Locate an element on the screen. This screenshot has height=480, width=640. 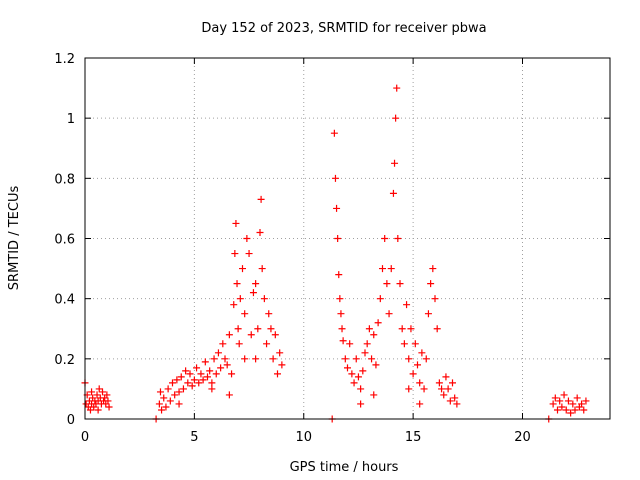
x-axis-label: GPS time / hours is located at coordinates (344, 467).